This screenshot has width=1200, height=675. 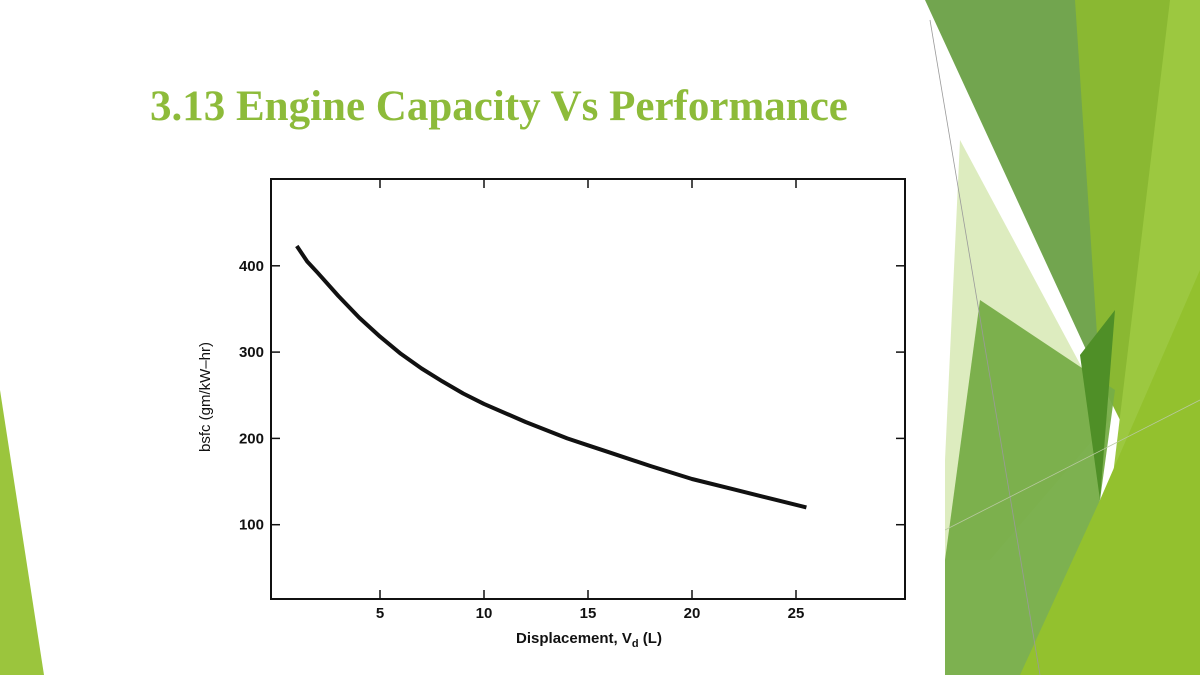 I want to click on x-tick-label: 25, so click(x=796, y=613).